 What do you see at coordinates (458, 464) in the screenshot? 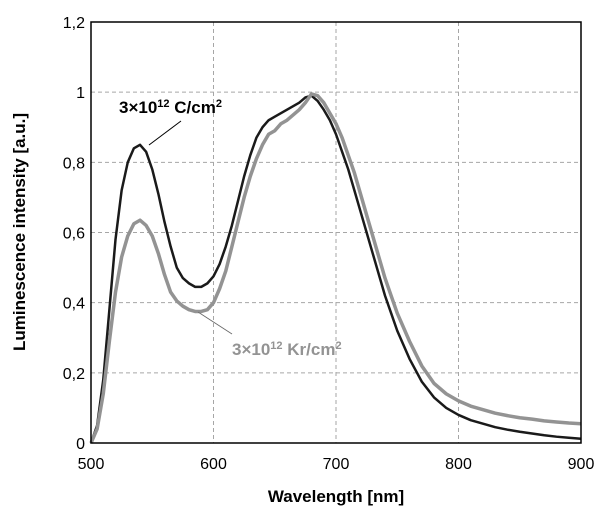
I see `x-tick-label: 800` at bounding box center [458, 464].